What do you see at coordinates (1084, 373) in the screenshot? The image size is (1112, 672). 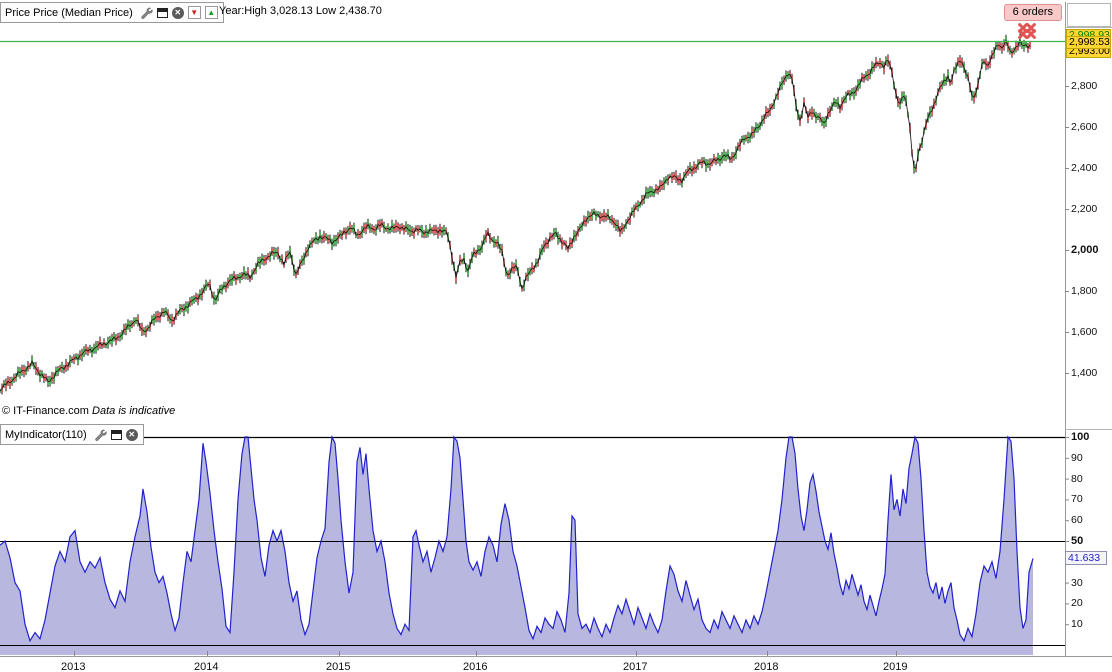 I see `price-tick-label: 1,400` at bounding box center [1084, 373].